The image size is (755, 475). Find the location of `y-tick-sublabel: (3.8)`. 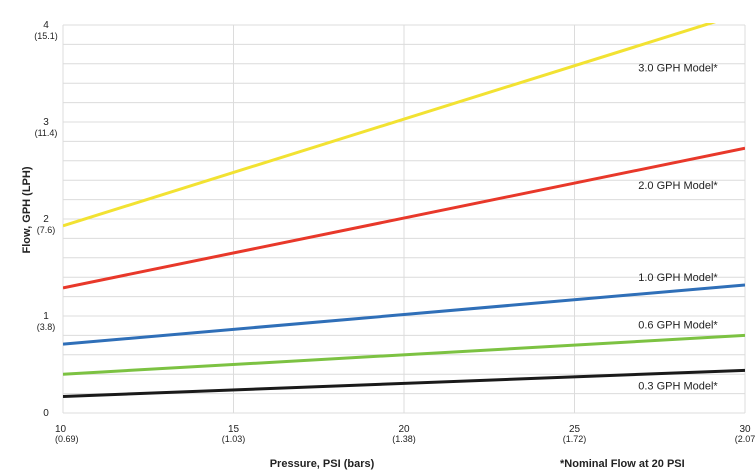

y-tick-sublabel: (3.8) is located at coordinates (46, 327).